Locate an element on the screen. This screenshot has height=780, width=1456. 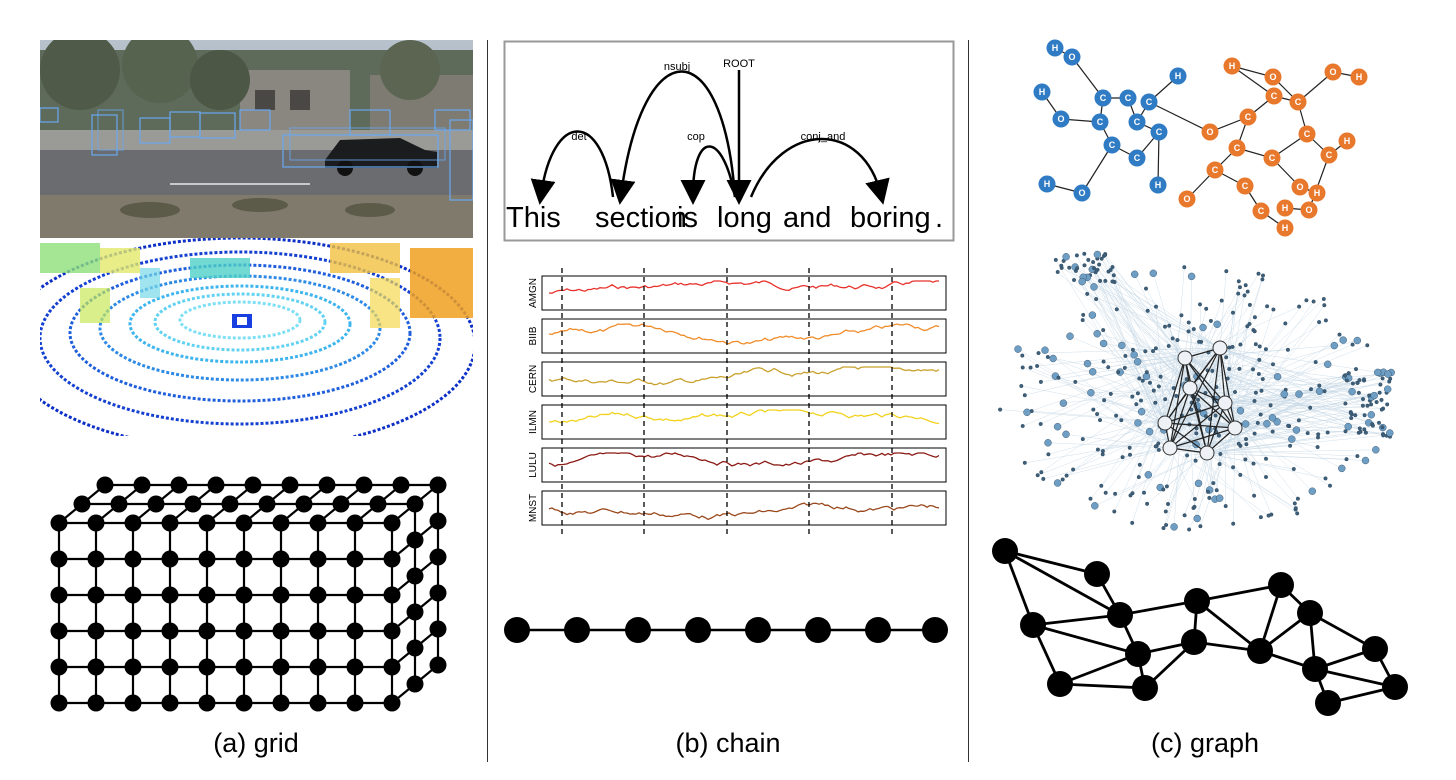
series-label: CERN is located at coordinates (533, 379).